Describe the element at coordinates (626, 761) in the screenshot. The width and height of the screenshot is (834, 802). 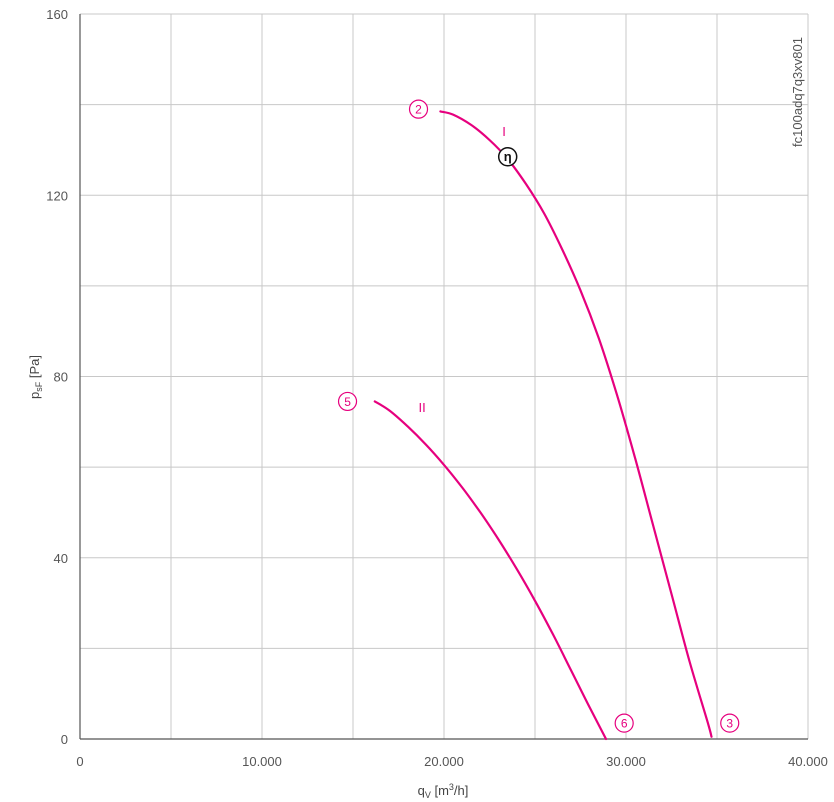
I see `x-tick-label: 30.000` at that location.